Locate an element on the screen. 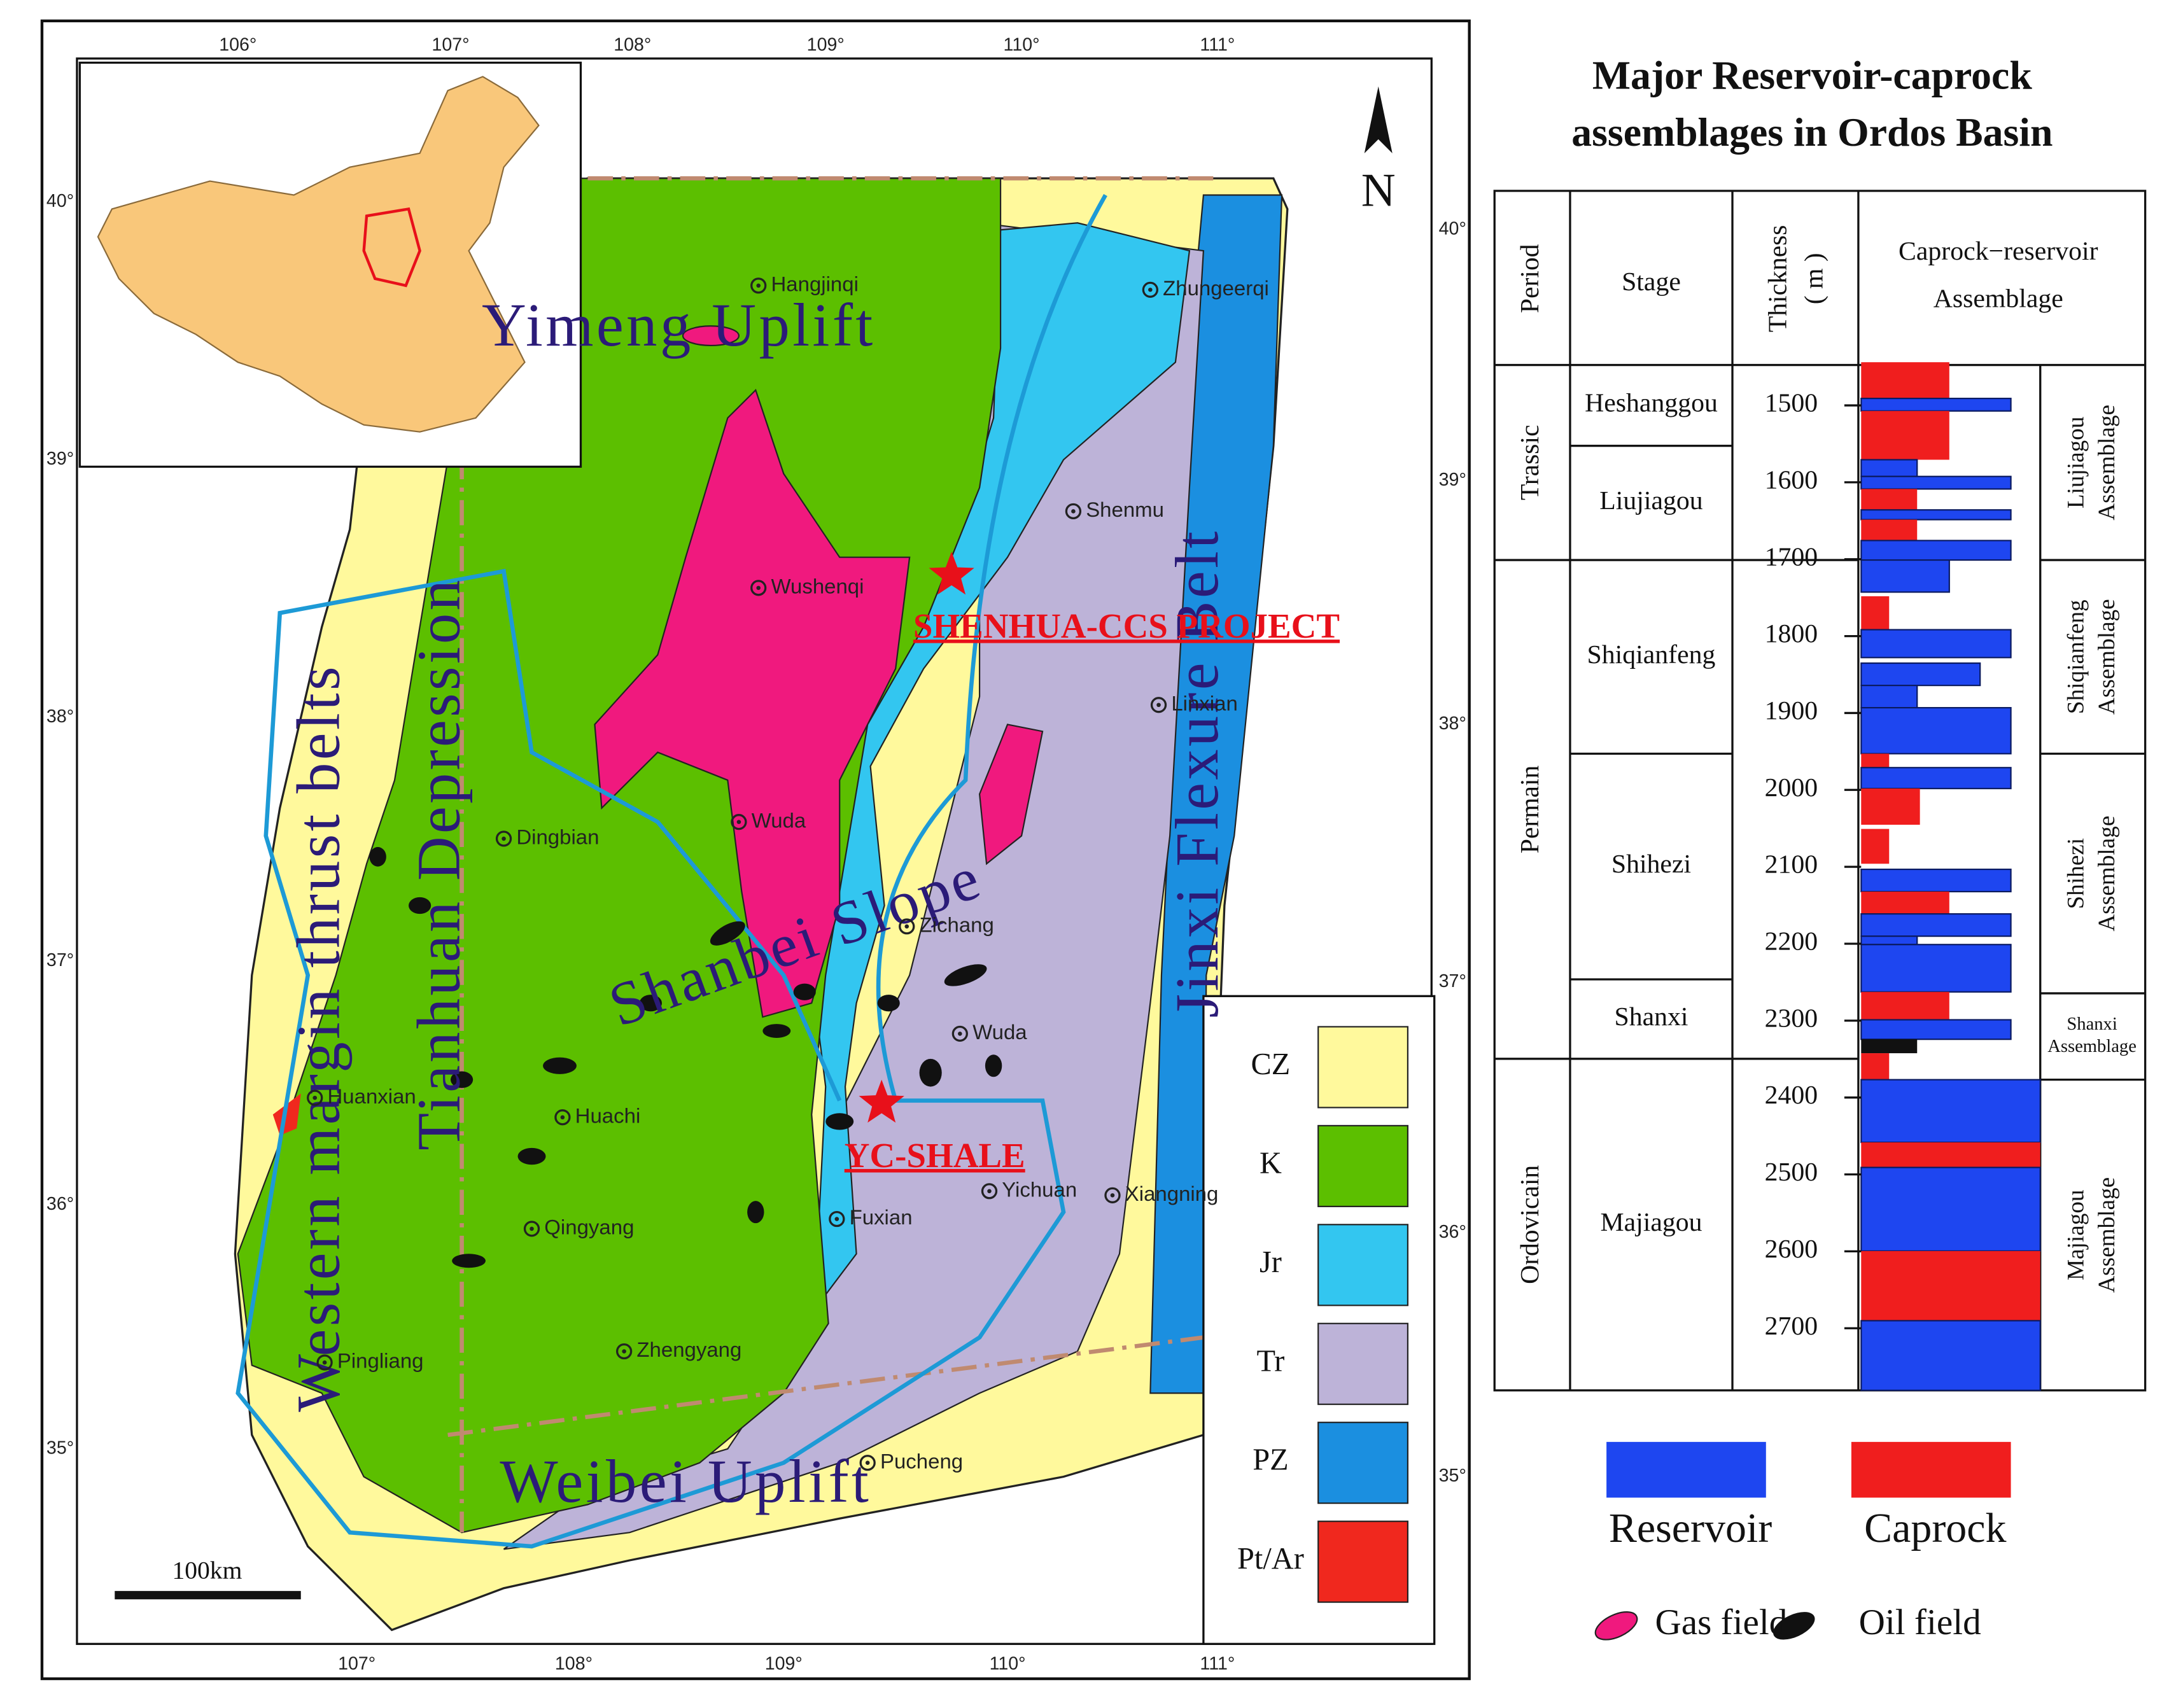 The height and width of the screenshot is (1708, 2183). city-label: Xiangning is located at coordinates (1172, 1193).